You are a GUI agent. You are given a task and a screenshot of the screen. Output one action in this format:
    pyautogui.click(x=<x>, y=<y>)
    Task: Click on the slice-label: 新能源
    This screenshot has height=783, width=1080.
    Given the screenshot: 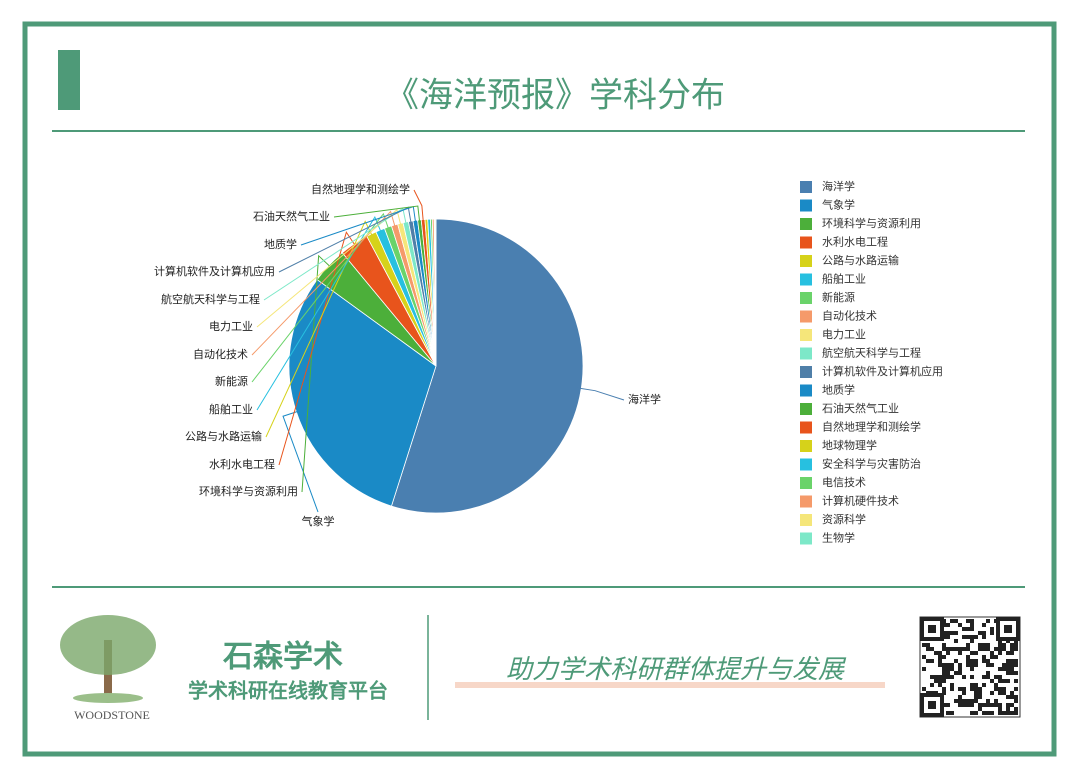 What is the action you would take?
    pyautogui.click(x=231, y=381)
    